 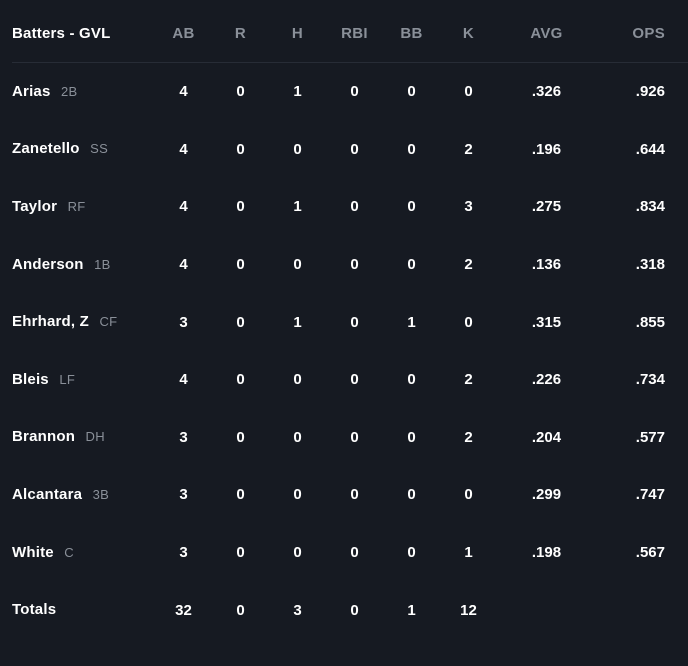 What do you see at coordinates (354, 33) in the screenshot?
I see `column-header-rbi: RBI` at bounding box center [354, 33].